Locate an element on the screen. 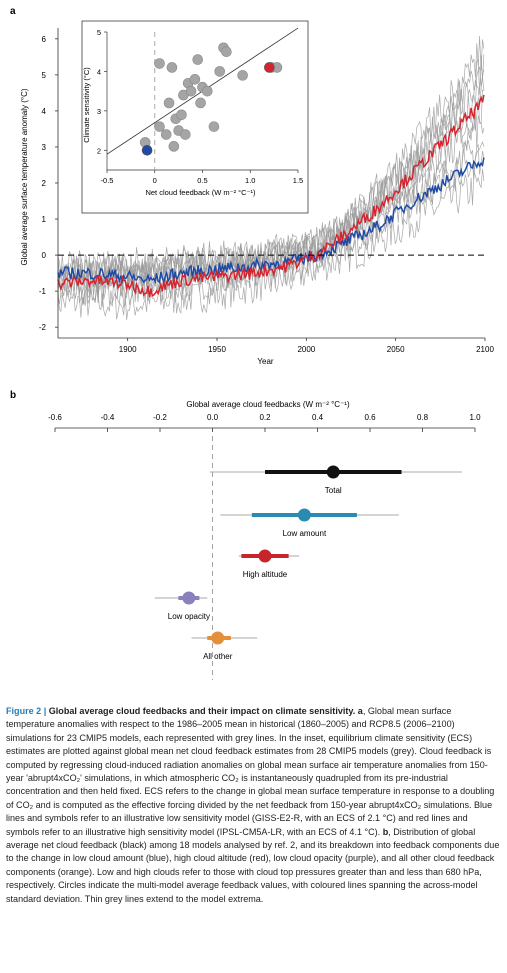 This screenshot has height=973, width=507. inset-y-tick-label: 5 is located at coordinates (99, 32).